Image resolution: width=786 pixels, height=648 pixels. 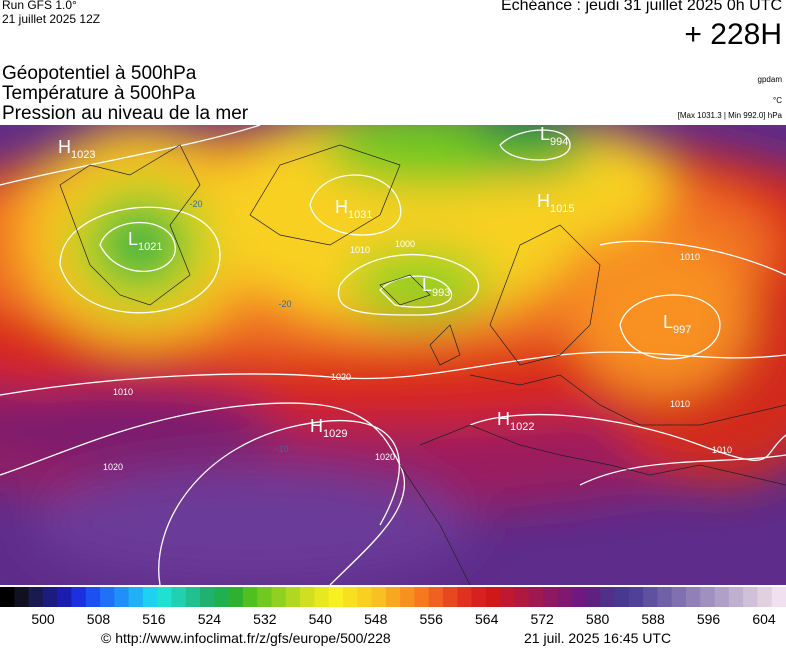 What do you see at coordinates (125, 113) in the screenshot?
I see `layer-title: Pression au niveau de la mer` at bounding box center [125, 113].